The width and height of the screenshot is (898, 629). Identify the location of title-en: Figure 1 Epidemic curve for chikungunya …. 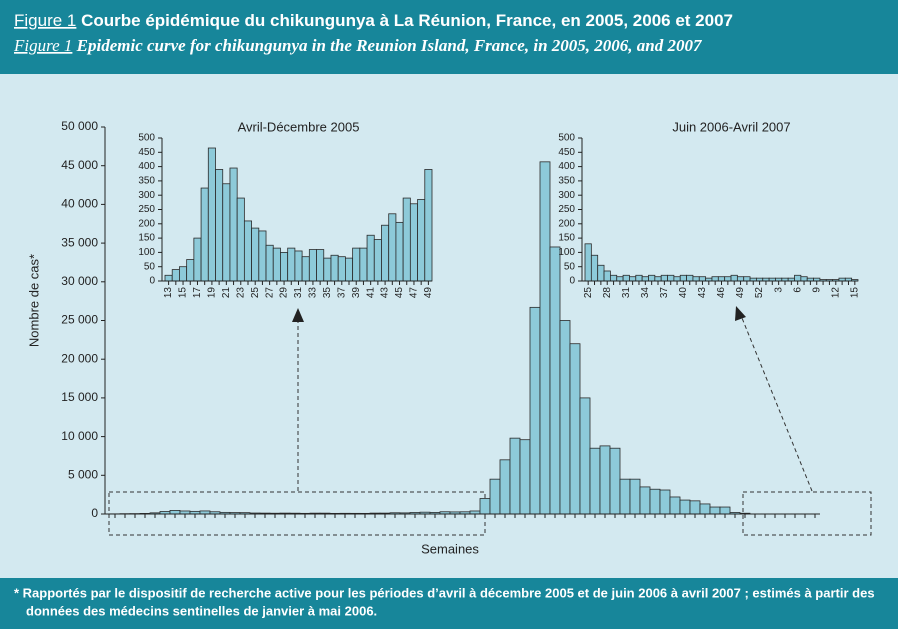
(358, 45).